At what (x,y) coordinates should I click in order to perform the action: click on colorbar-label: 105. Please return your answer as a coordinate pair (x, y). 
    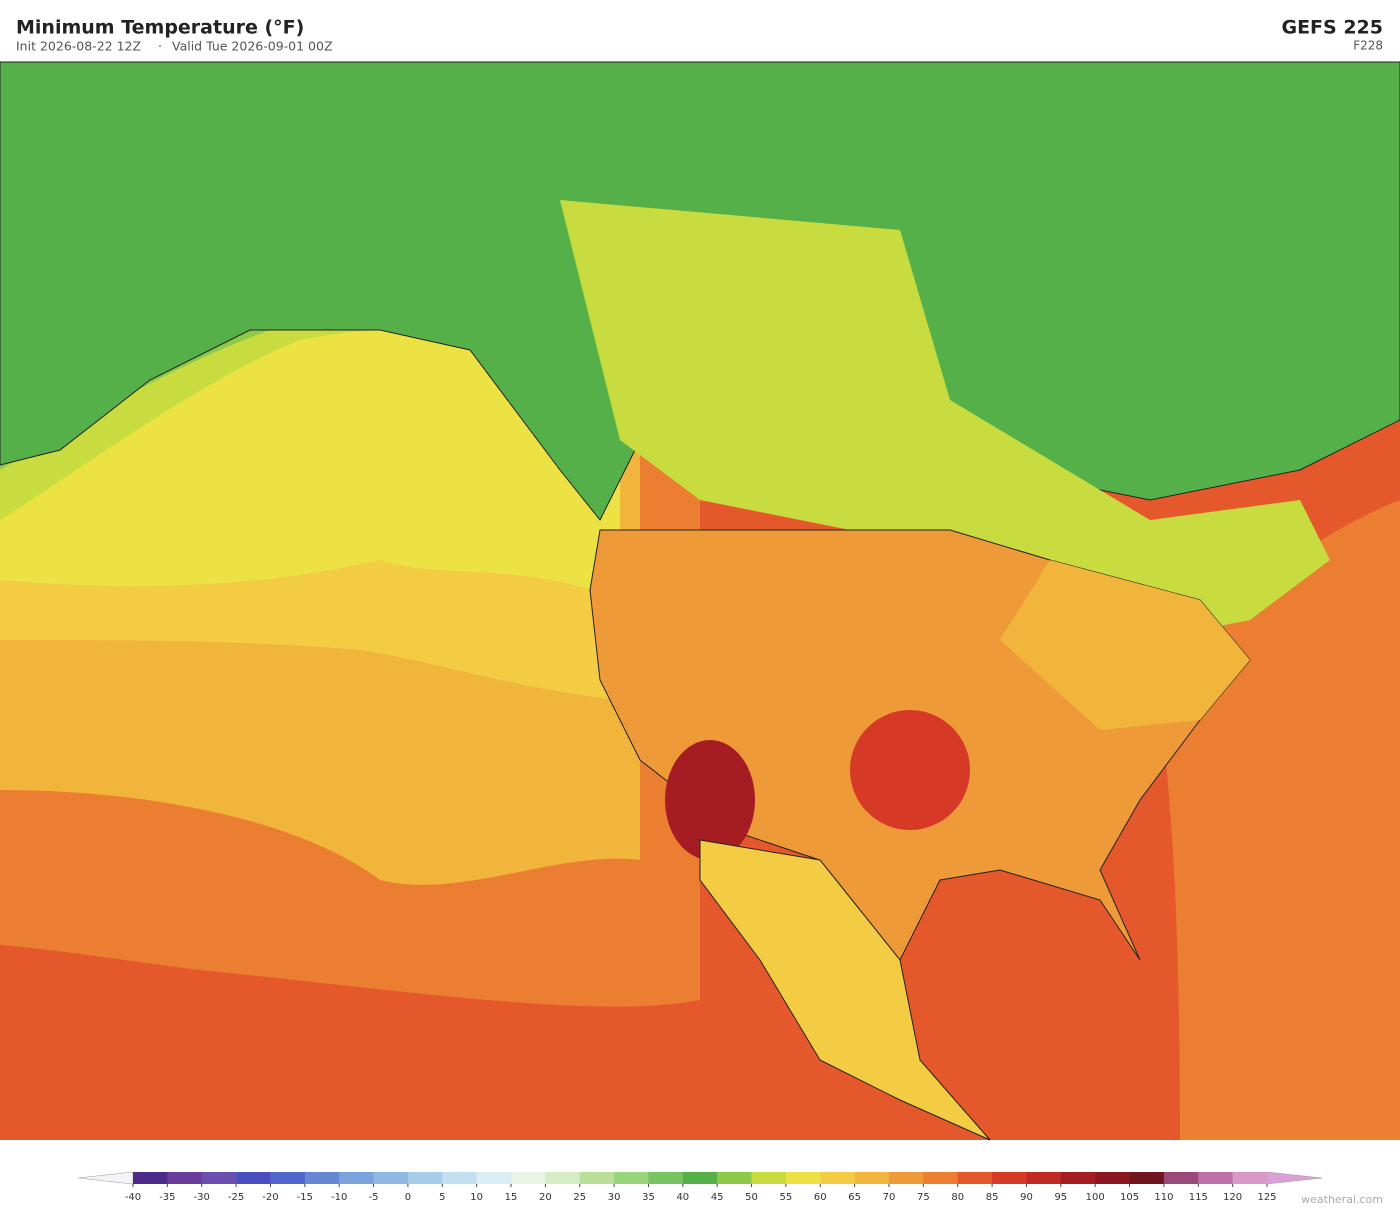
    Looking at the image, I should click on (1129, 1197).